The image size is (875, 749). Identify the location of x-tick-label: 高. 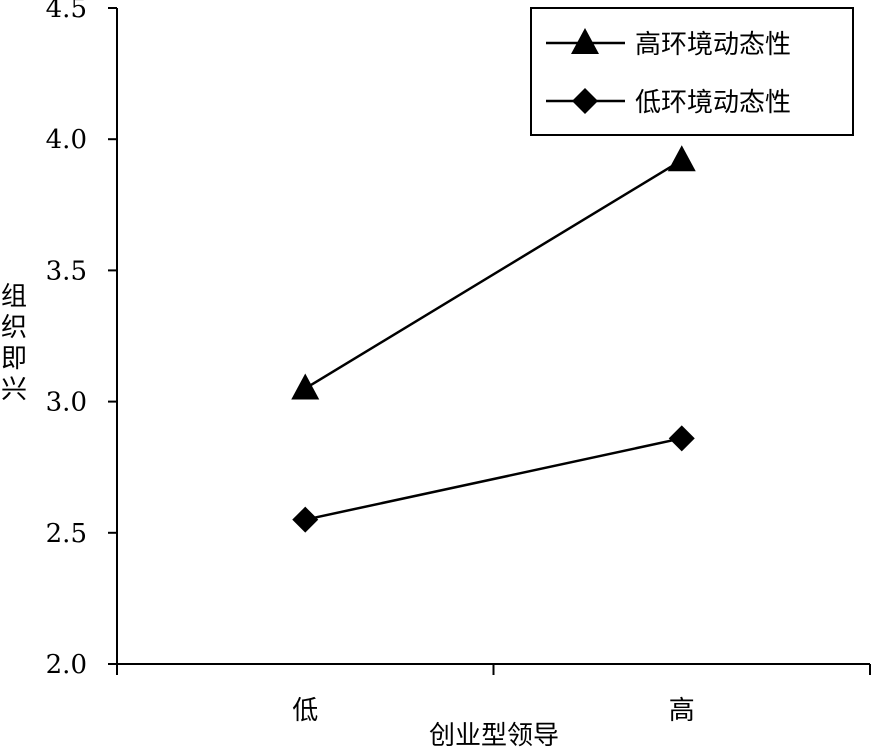
(682, 711).